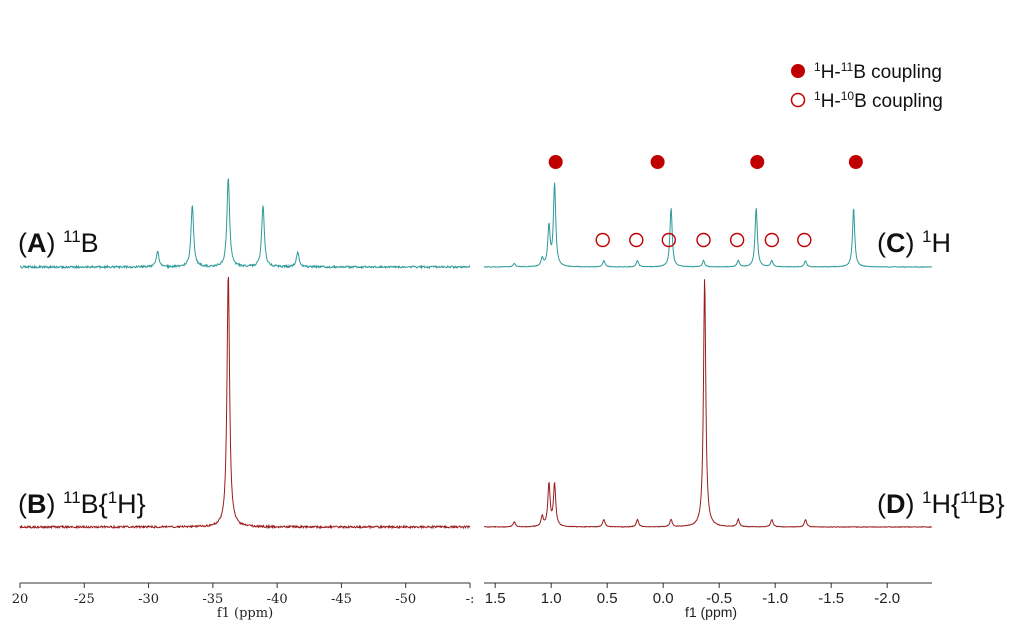 The width and height of the screenshot is (1024, 626). I want to click on x-tick-label: -35, so click(212, 599).